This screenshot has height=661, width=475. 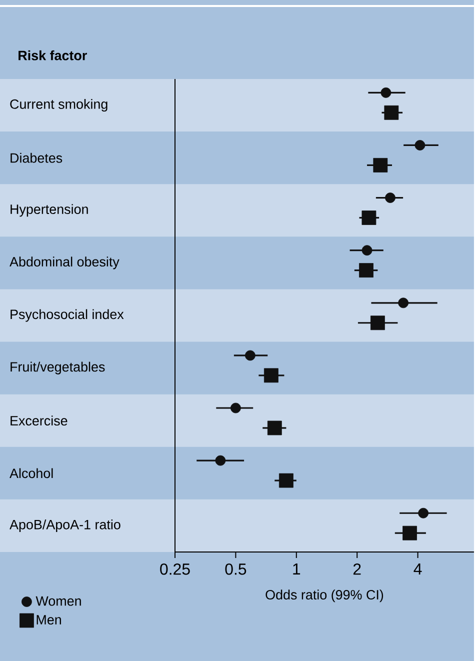 What do you see at coordinates (175, 569) in the screenshot?
I see `x-tick-label: 0.25` at bounding box center [175, 569].